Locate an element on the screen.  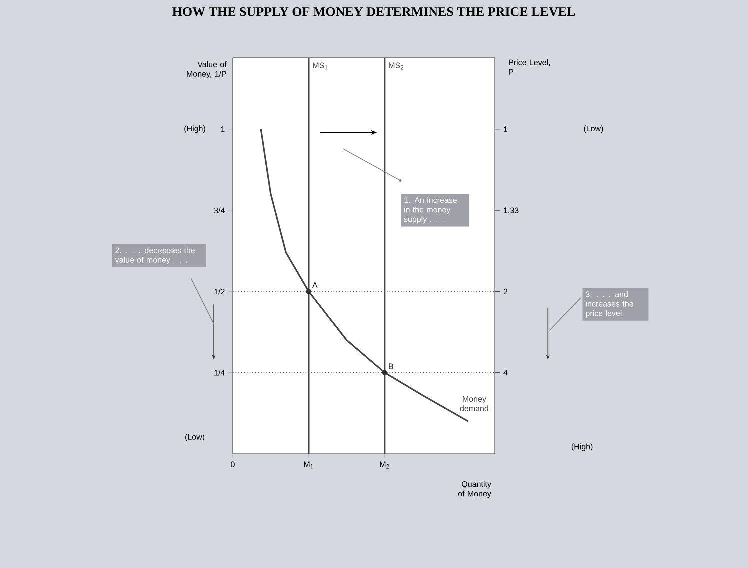
series-label: Money demand is located at coordinates (474, 404).